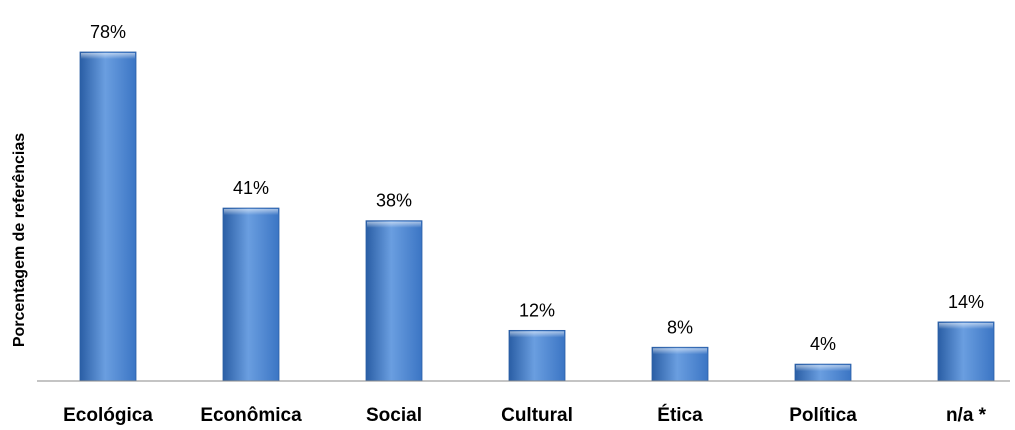  Describe the element at coordinates (680, 327) in the screenshot. I see `value-label: 8%` at that location.